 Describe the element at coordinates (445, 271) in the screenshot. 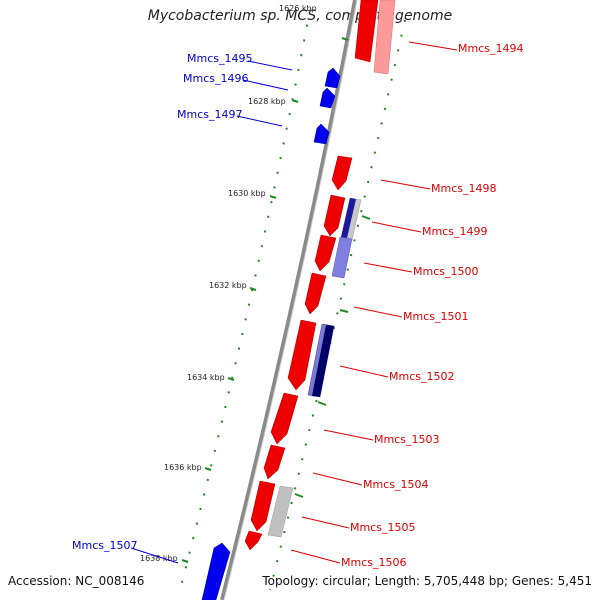

I see `gene-label-1500: Mmcs_1500` at that location.